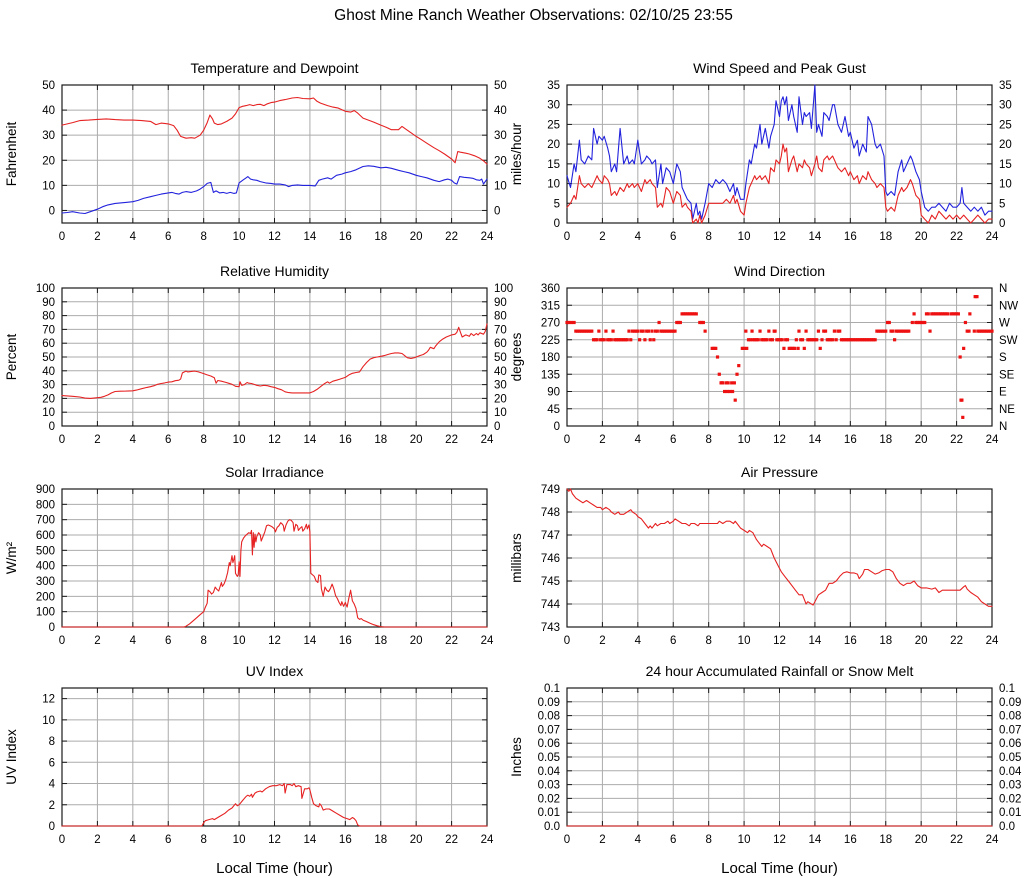 Image resolution: width=1027 pixels, height=878 pixels. Describe the element at coordinates (48, 372) in the screenshot. I see `y-tick-label: 40` at that location.